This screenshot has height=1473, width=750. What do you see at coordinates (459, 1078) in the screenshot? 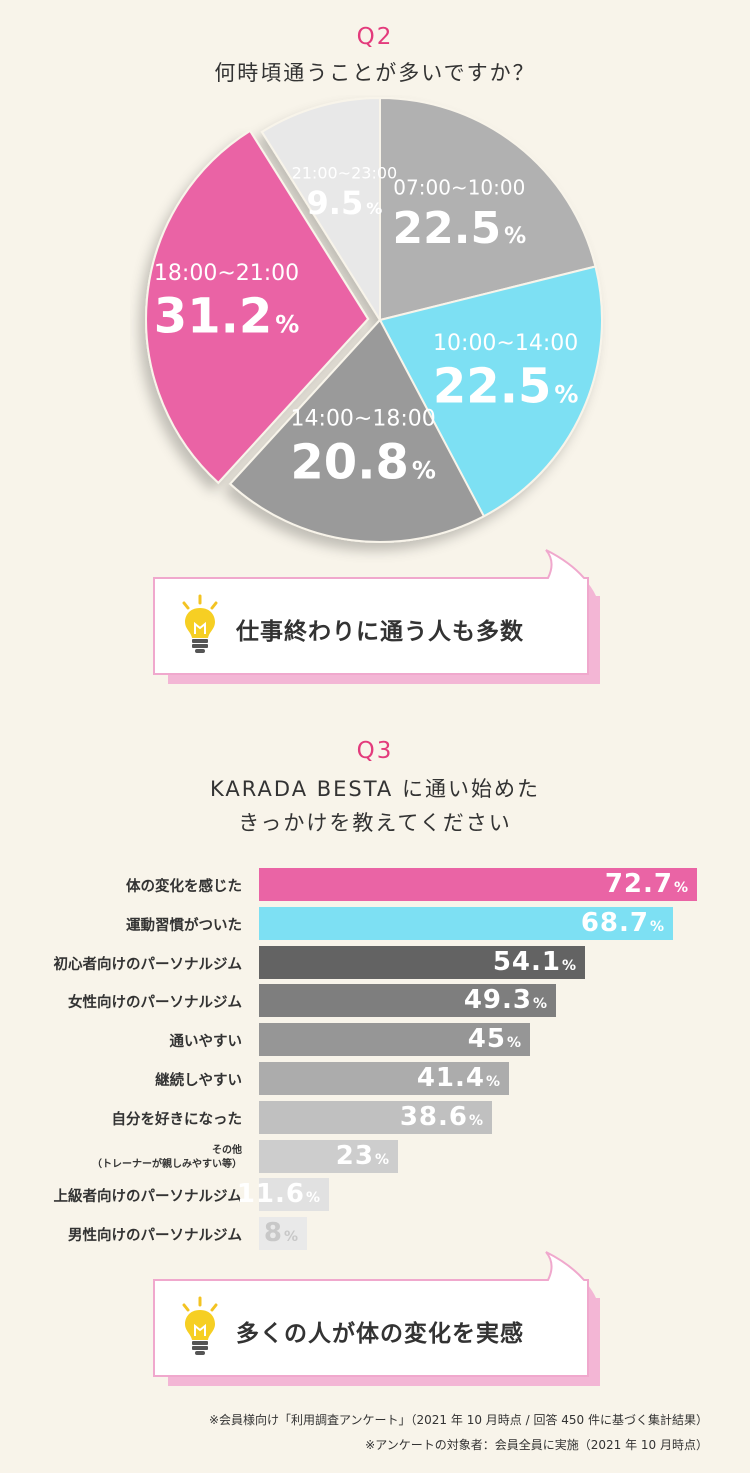
I see `bar-value-6: 41.4%` at bounding box center [459, 1078].